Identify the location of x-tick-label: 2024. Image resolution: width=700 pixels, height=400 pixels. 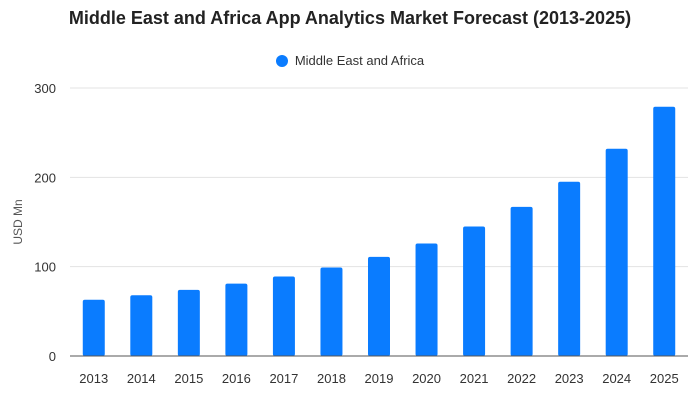
(616, 378).